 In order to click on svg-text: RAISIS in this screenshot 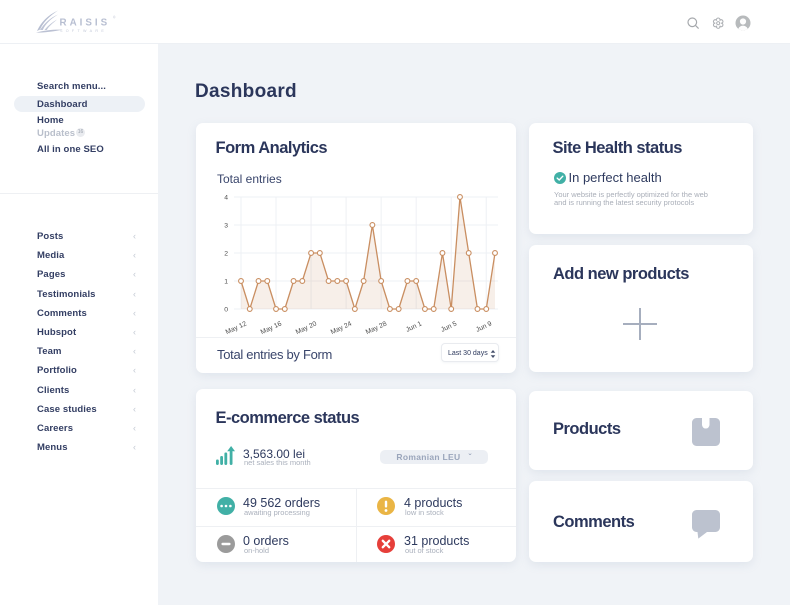, I will do `click(85, 23)`.